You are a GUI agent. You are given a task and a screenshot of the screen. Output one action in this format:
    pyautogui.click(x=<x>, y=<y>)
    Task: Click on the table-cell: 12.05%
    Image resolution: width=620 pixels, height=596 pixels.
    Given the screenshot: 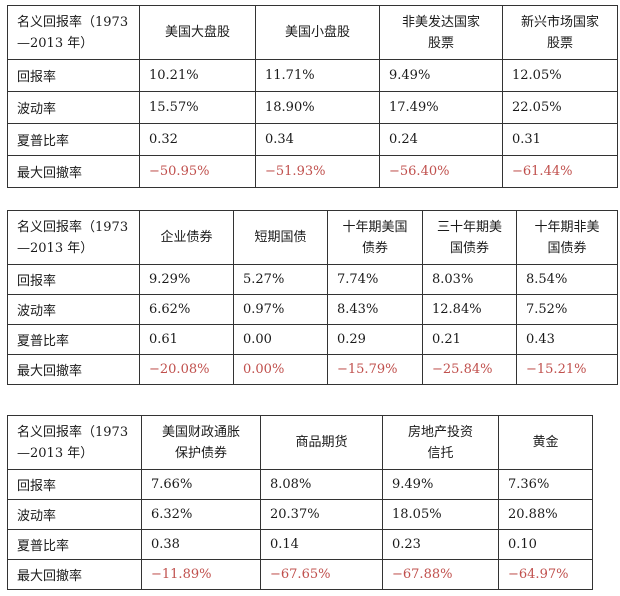 What is the action you would take?
    pyautogui.click(x=560, y=75)
    